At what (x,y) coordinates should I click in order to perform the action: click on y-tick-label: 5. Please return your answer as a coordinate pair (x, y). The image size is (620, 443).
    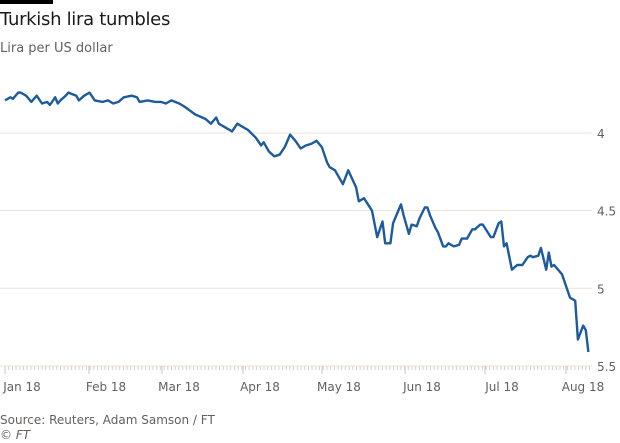
    Looking at the image, I should click on (601, 289).